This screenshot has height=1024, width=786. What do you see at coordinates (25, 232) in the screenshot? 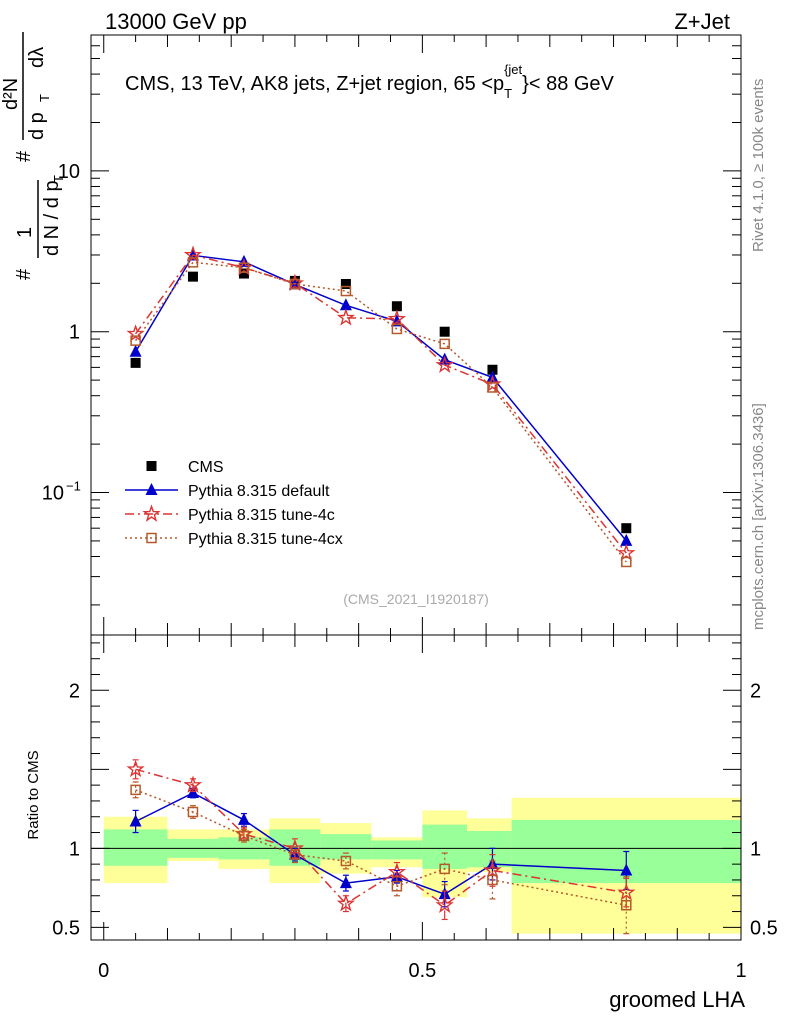
I see `ylabel-one: 1` at bounding box center [25, 232].